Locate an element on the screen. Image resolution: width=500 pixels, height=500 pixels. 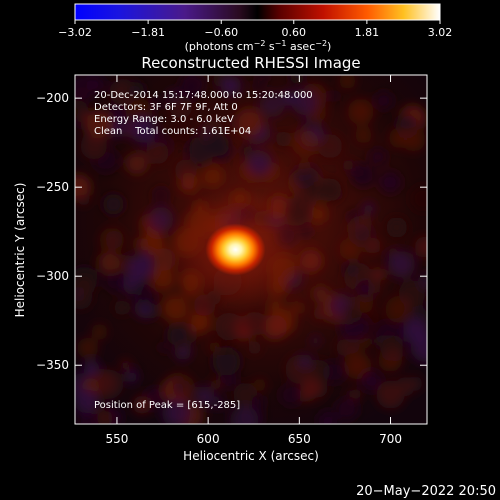
annotation-total-counts: Clean Total counts: 1.61E+04 is located at coordinates (172, 131).